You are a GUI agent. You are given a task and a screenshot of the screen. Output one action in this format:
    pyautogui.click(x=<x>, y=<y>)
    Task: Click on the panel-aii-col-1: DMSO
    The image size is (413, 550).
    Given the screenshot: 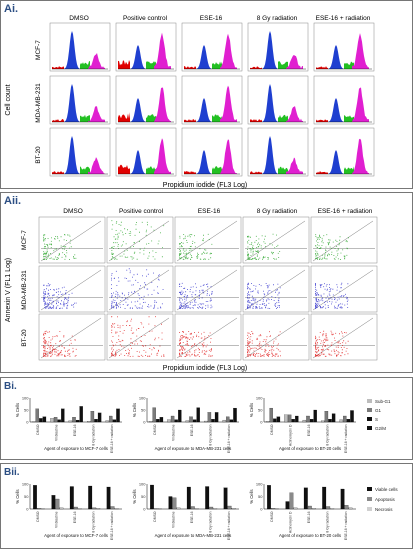 What is the action you would take?
    pyautogui.click(x=73, y=211)
    